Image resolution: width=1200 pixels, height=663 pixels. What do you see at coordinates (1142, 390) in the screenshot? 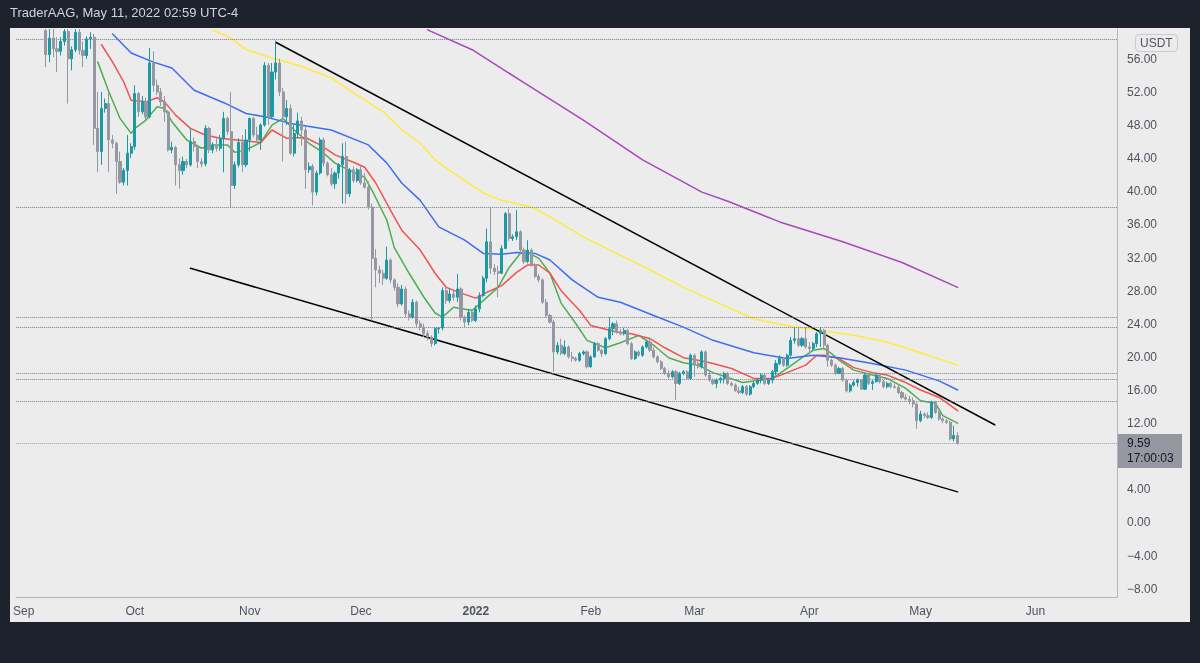
I see `y-tick-label: 16.00` at bounding box center [1142, 390].